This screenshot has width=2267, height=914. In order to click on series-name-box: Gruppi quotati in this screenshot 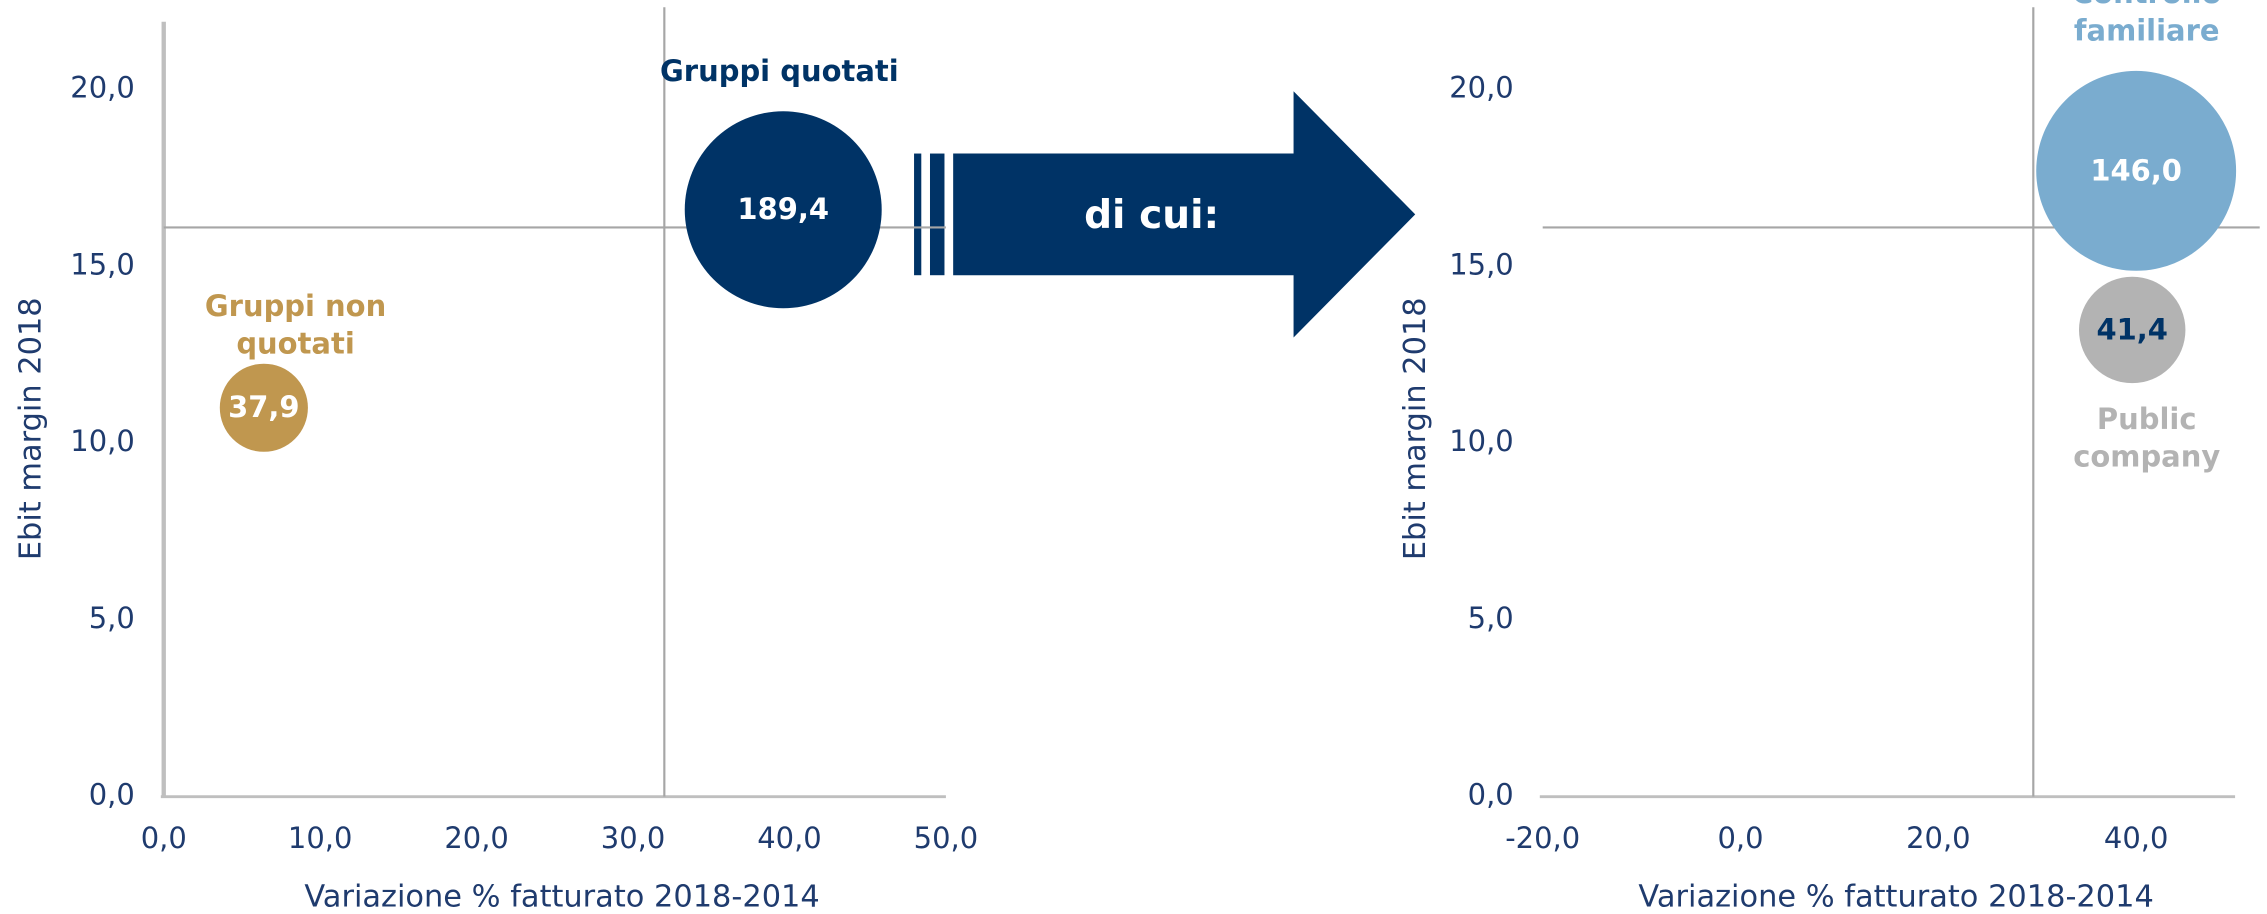, I will do `click(779, 71)`.